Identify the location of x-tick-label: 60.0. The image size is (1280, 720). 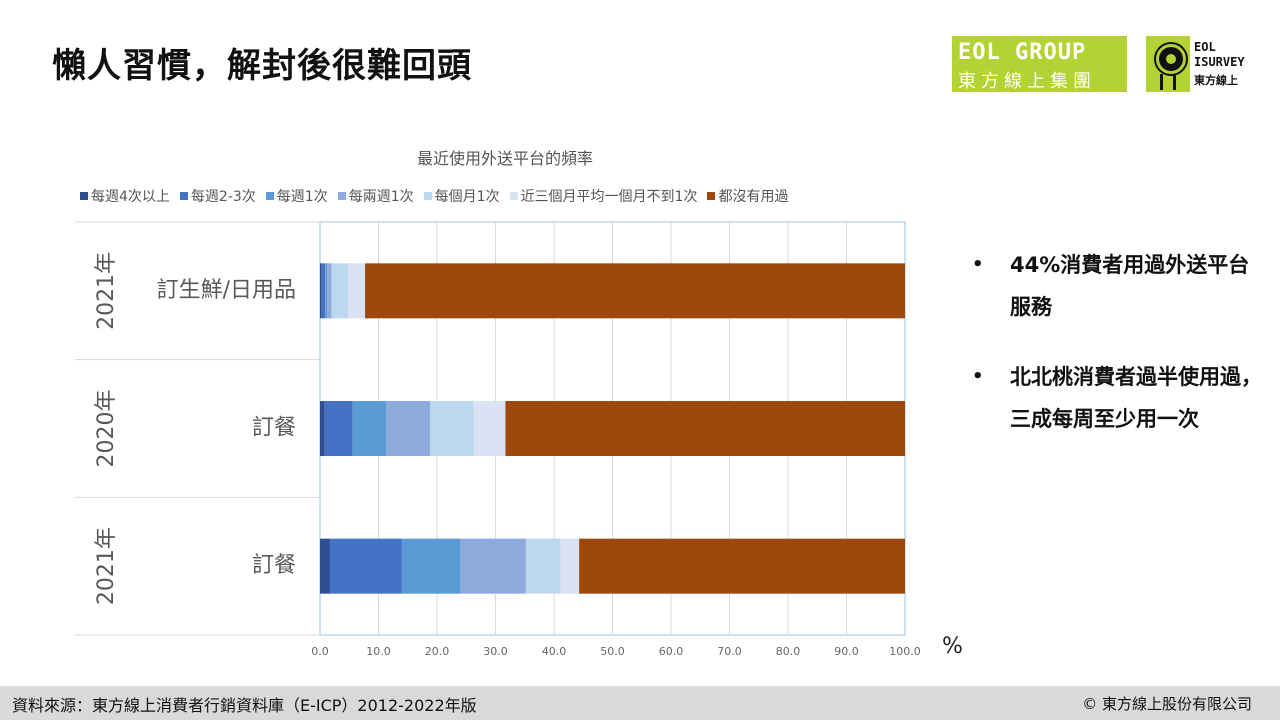
(671, 651).